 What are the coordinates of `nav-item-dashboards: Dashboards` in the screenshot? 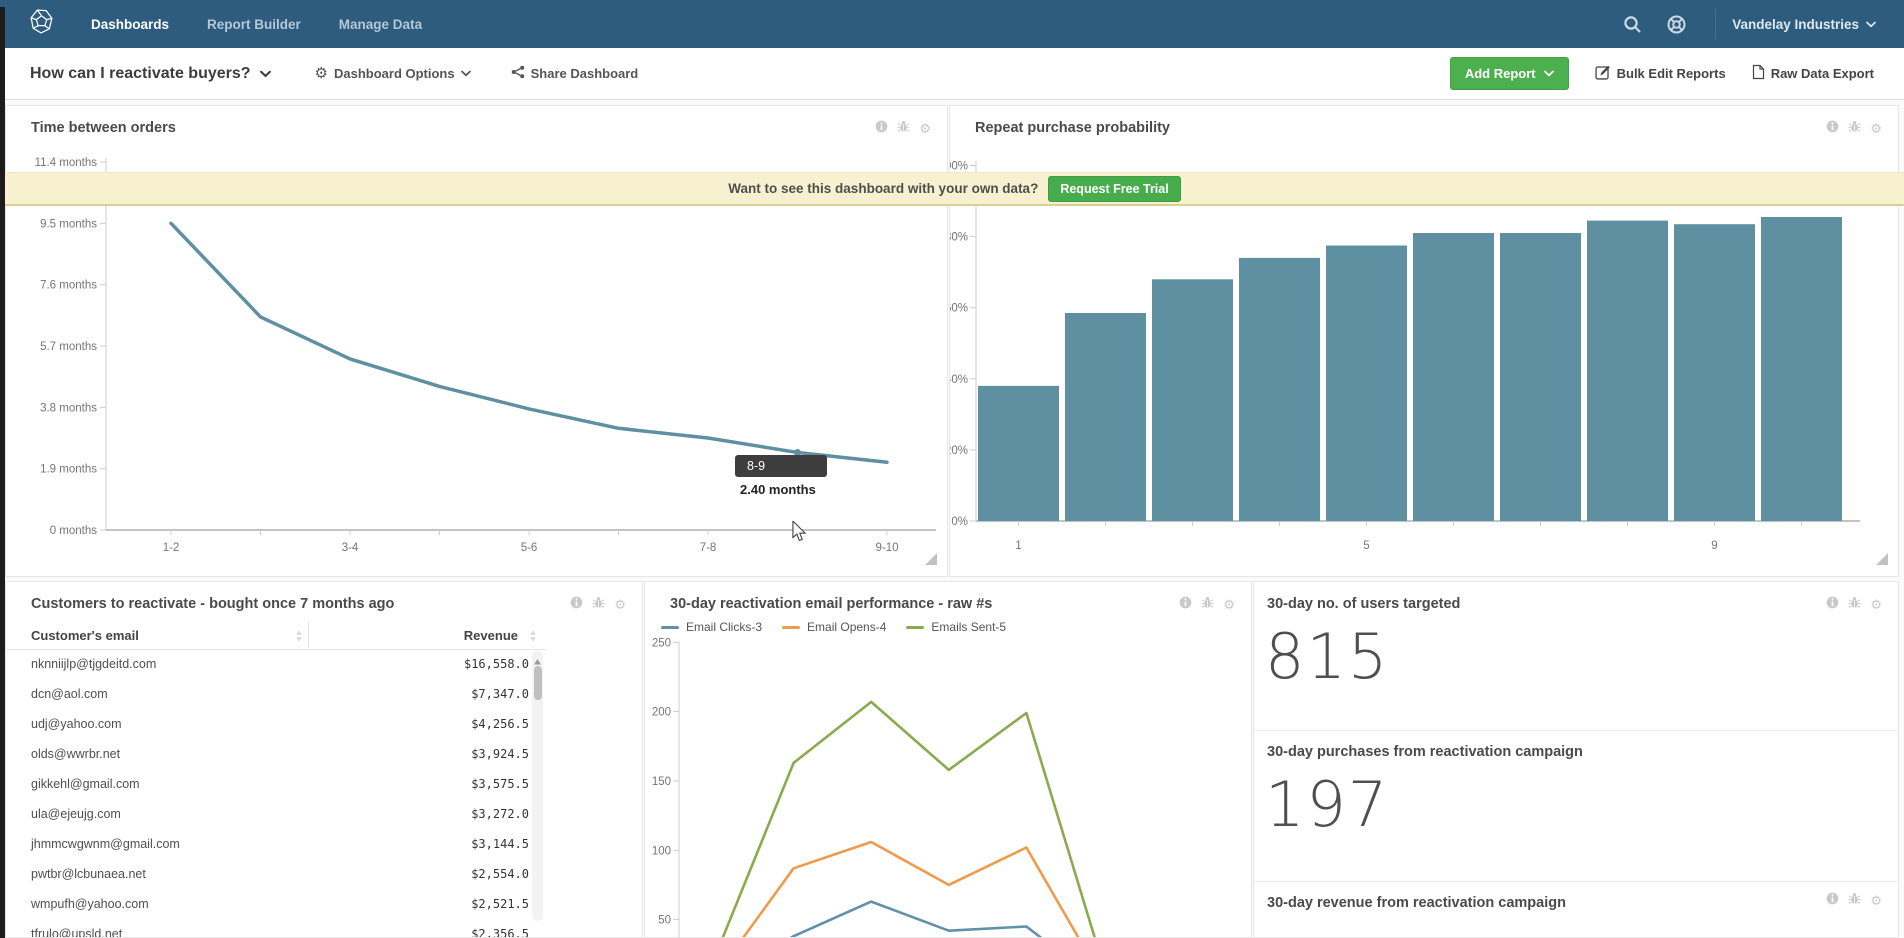 It's located at (130, 24).